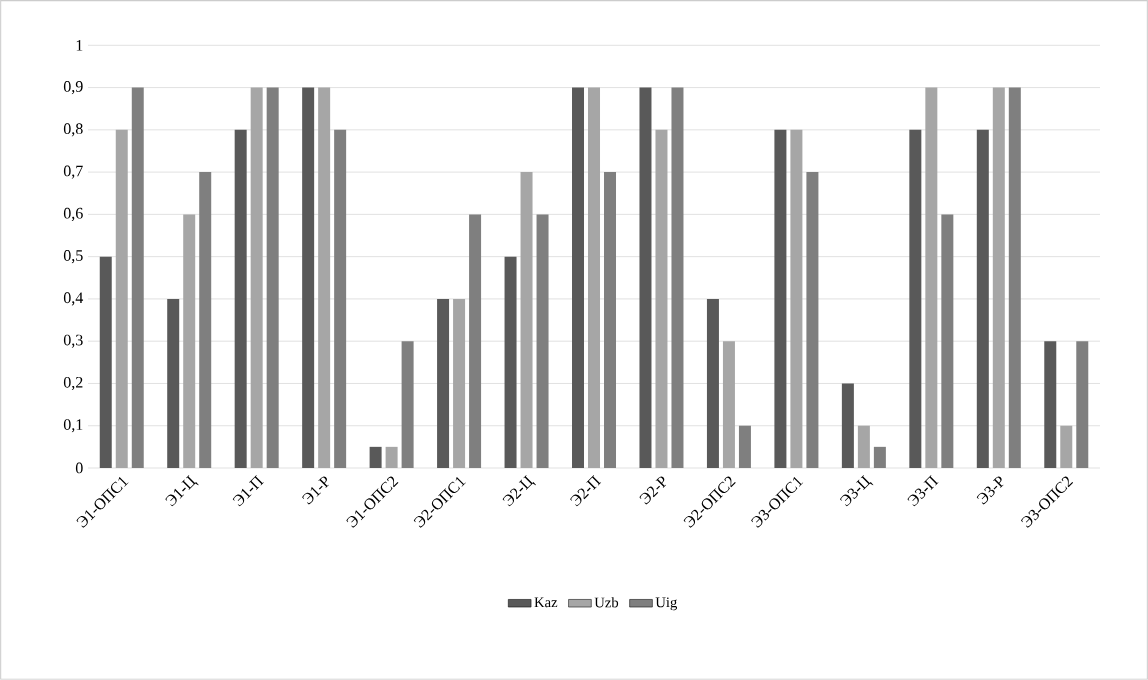  What do you see at coordinates (73, 172) in the screenshot?
I see `y-tick-label: 0,7` at bounding box center [73, 172].